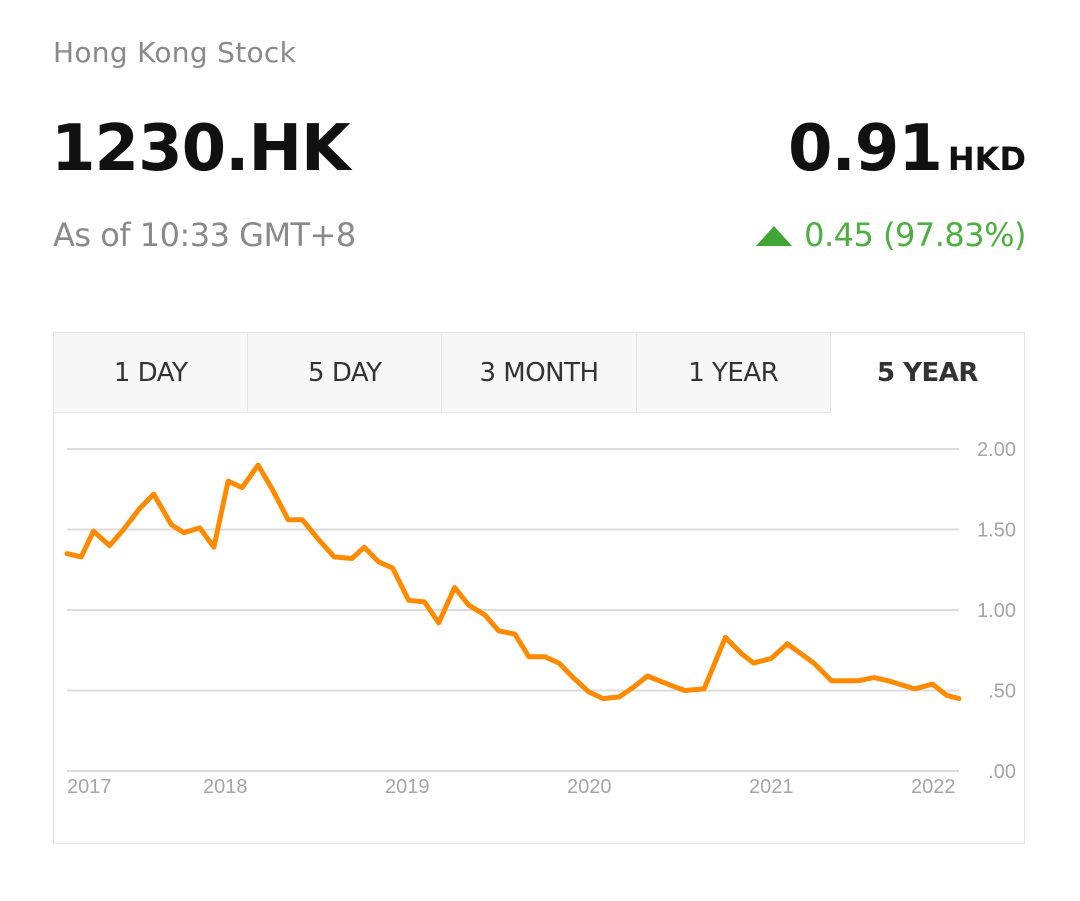 Image resolution: width=1080 pixels, height=901 pixels. I want to click on price-block: 0.91 HKD, so click(907, 149).